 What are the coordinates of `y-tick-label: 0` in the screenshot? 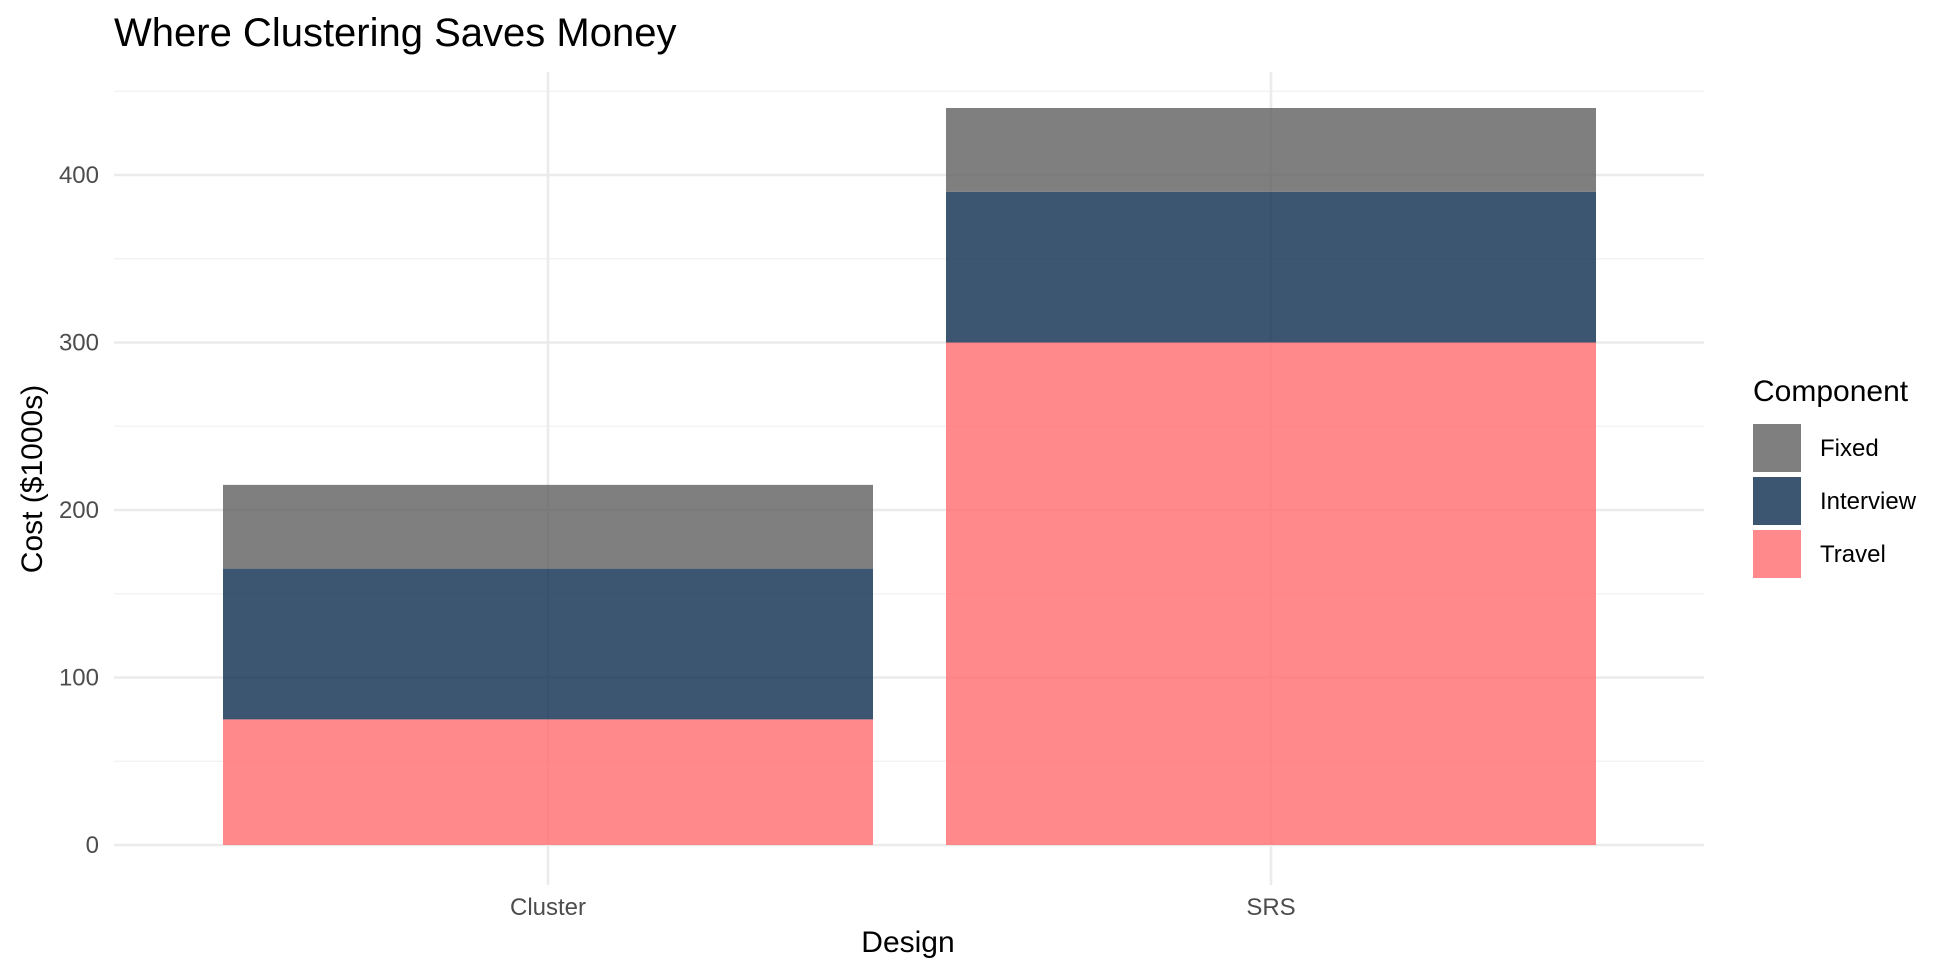 It's located at (92, 845).